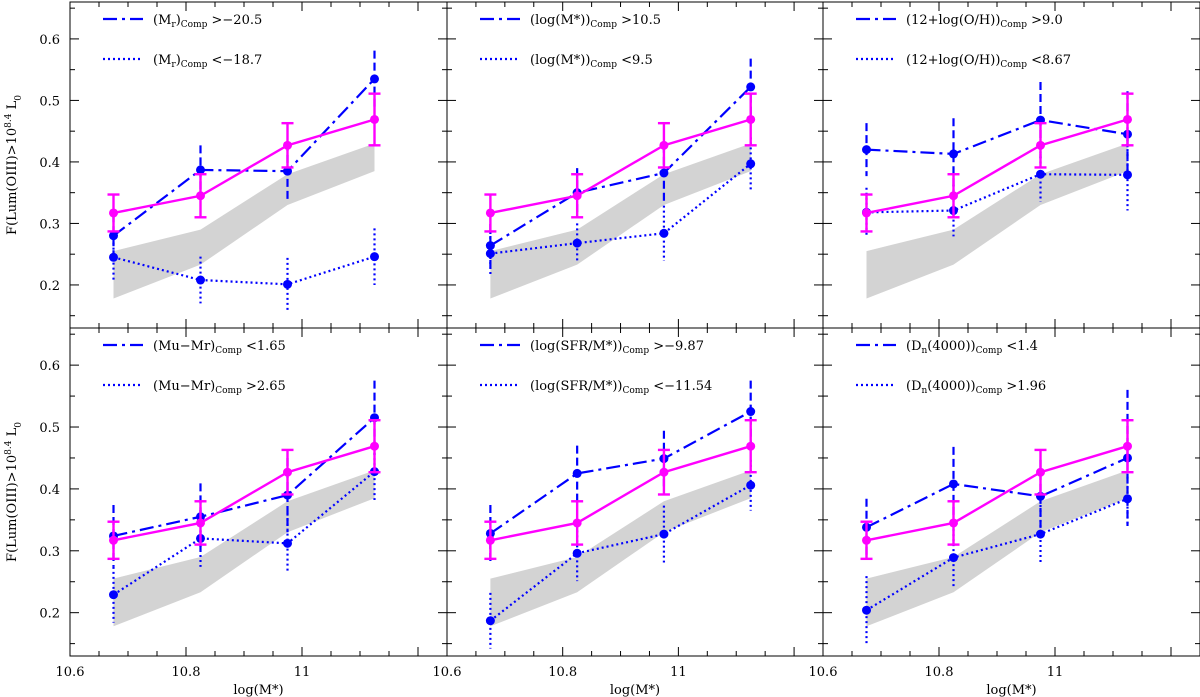  What do you see at coordinates (976, 387) in the screenshot?
I see `legend-label: (Dn(4000))Comp >1.96` at bounding box center [976, 387].